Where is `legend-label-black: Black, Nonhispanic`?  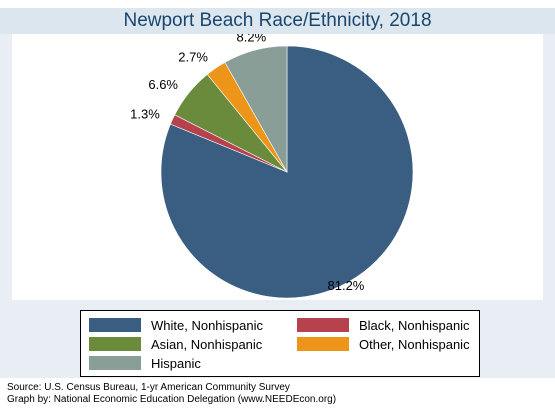 legend-label-black: Black, Nonhispanic is located at coordinates (414, 325).